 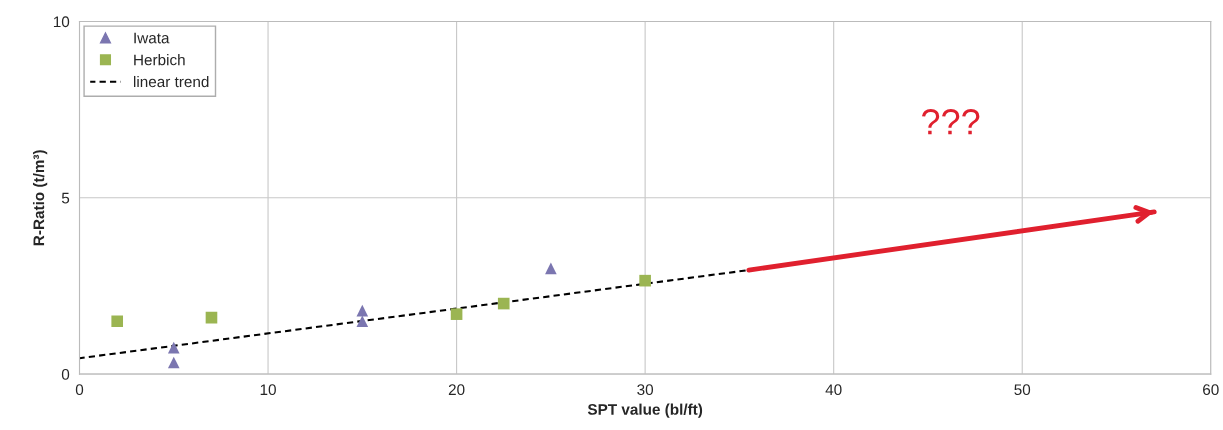 I want to click on y-axis-title: R-Ratio (t/m³), so click(x=40, y=198).